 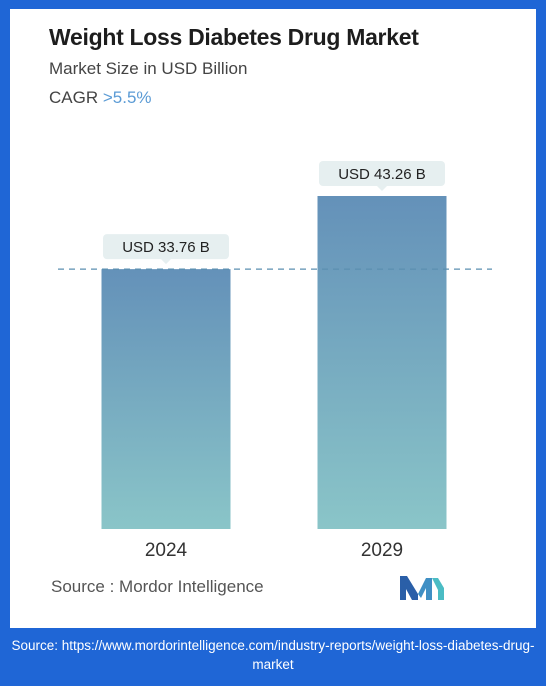 What do you see at coordinates (76, 97) in the screenshot?
I see `cagr-label: CAGR` at bounding box center [76, 97].